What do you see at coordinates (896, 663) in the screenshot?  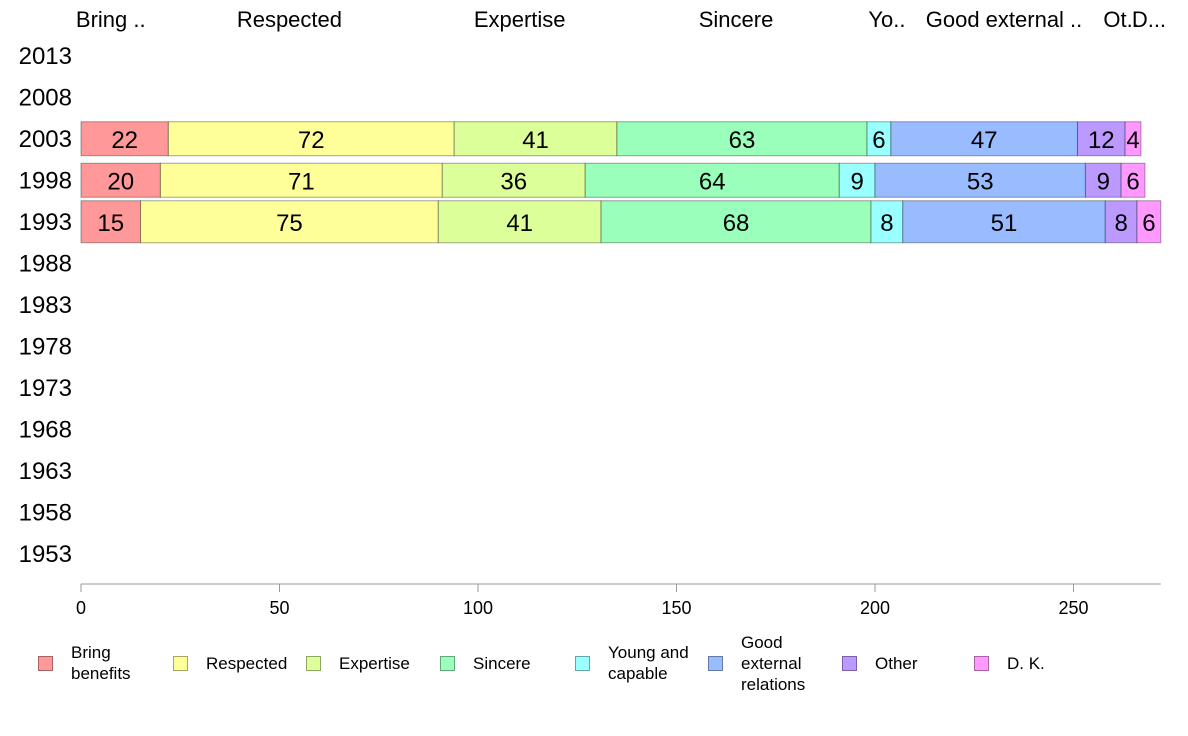 I see `legend-label: Other` at bounding box center [896, 663].